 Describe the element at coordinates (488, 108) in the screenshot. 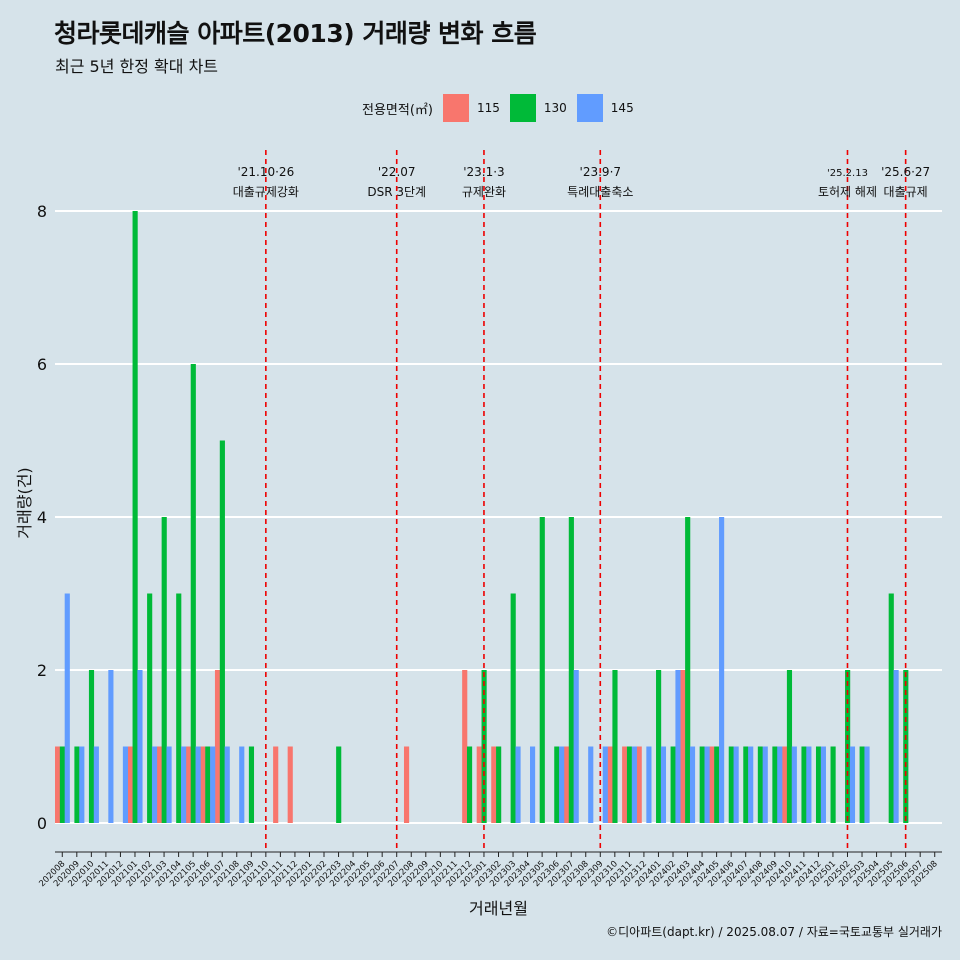

I see `legend-label-115: 115` at that location.